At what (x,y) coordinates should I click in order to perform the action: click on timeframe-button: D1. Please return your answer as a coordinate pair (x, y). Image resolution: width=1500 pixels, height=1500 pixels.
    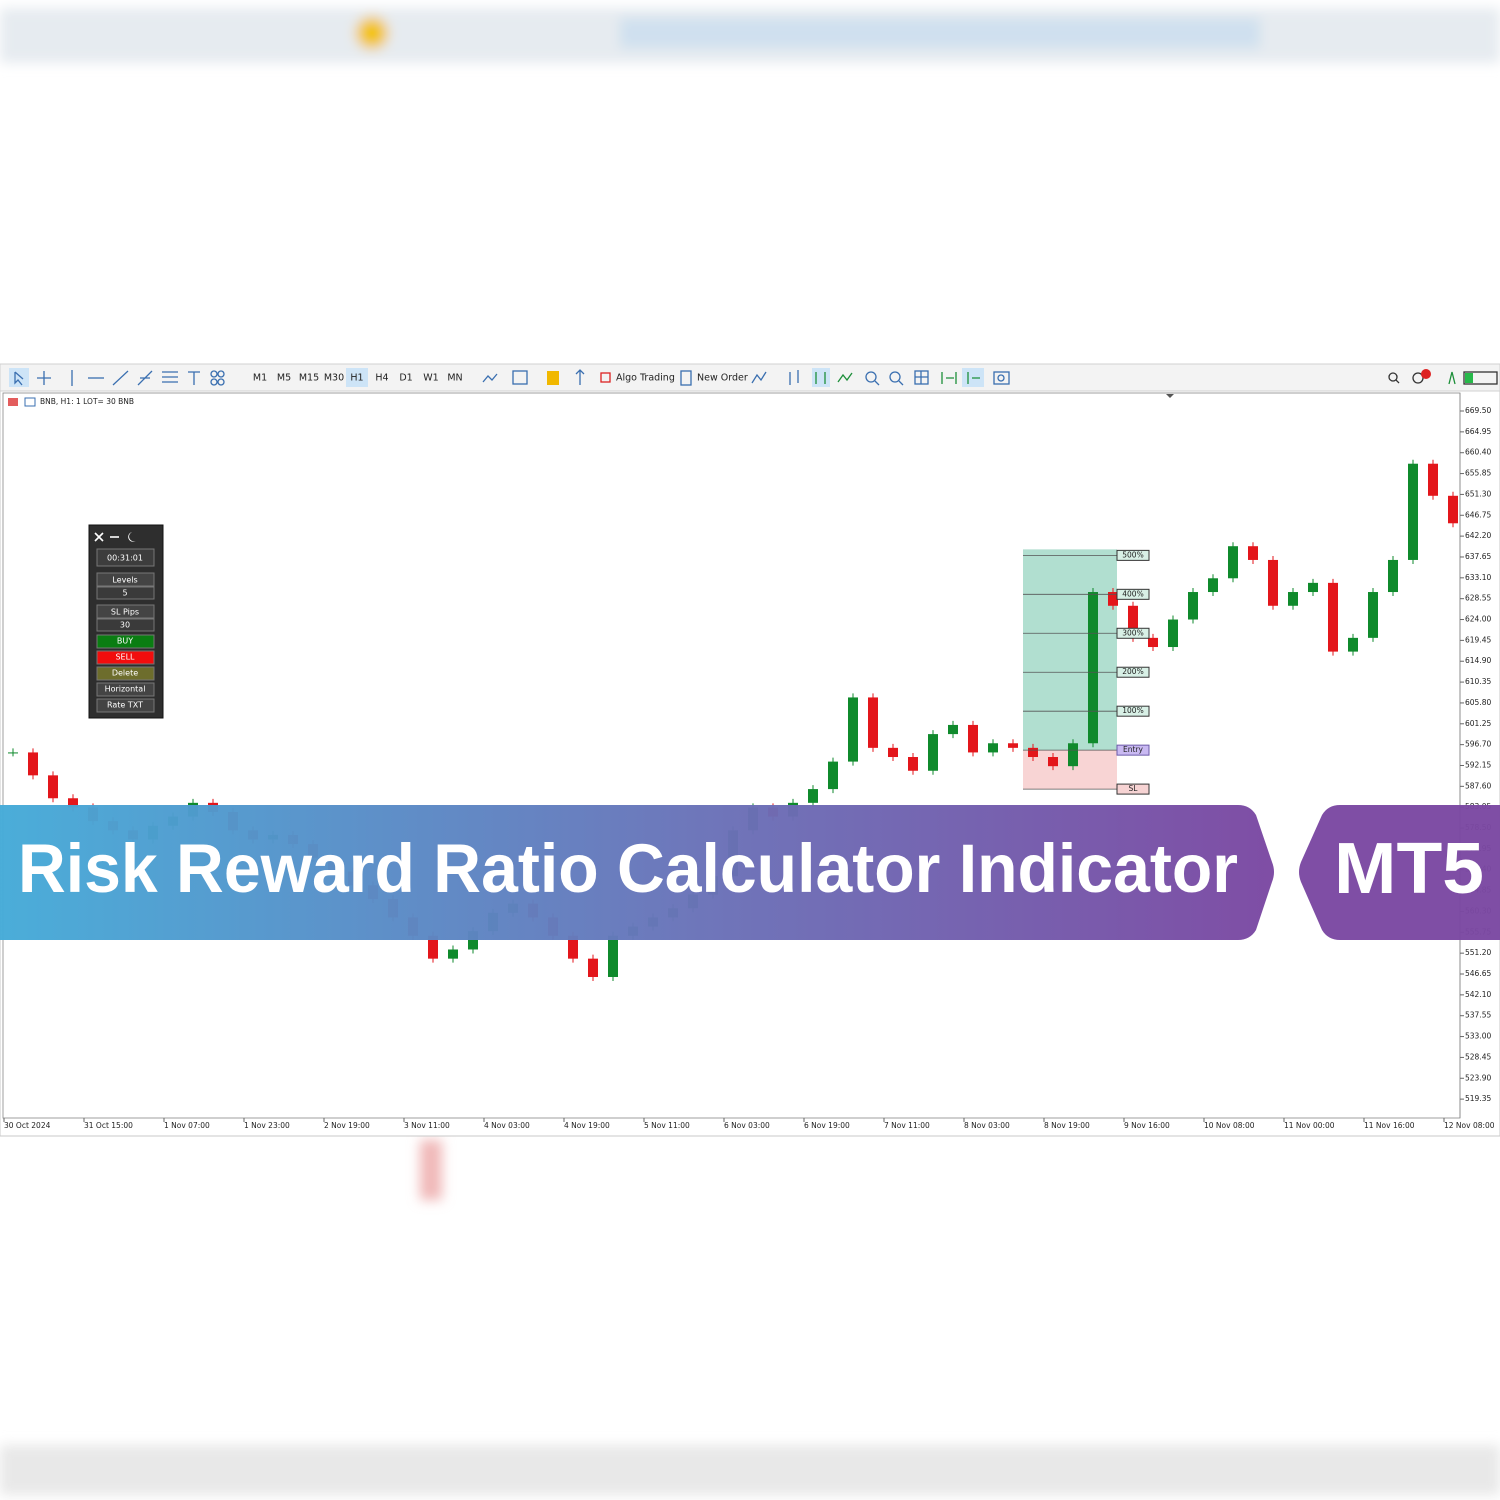
    Looking at the image, I should click on (405, 378).